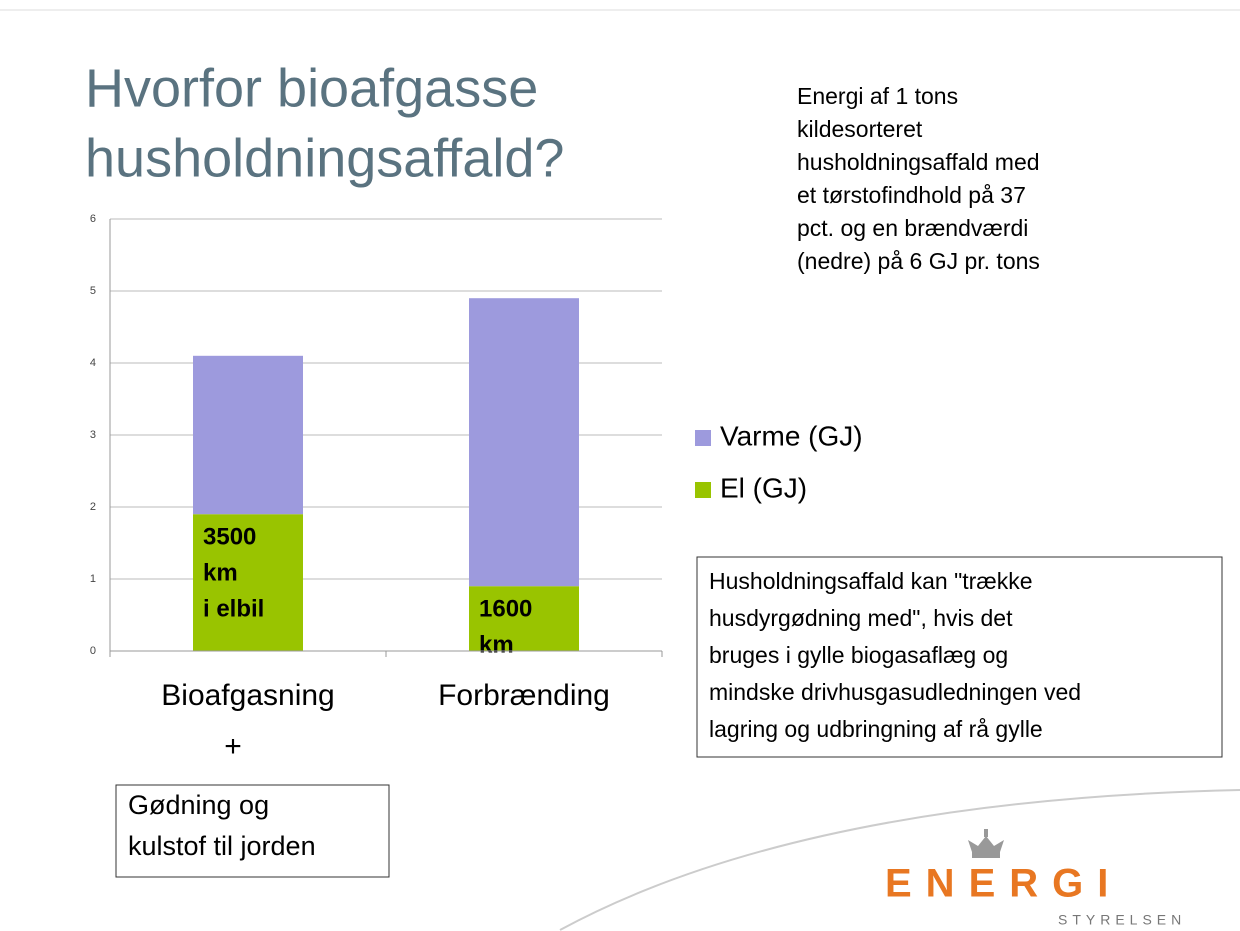 Image resolution: width=1240 pixels, height=931 pixels. What do you see at coordinates (93, 507) in the screenshot?
I see `y-tick-label: 2` at bounding box center [93, 507].